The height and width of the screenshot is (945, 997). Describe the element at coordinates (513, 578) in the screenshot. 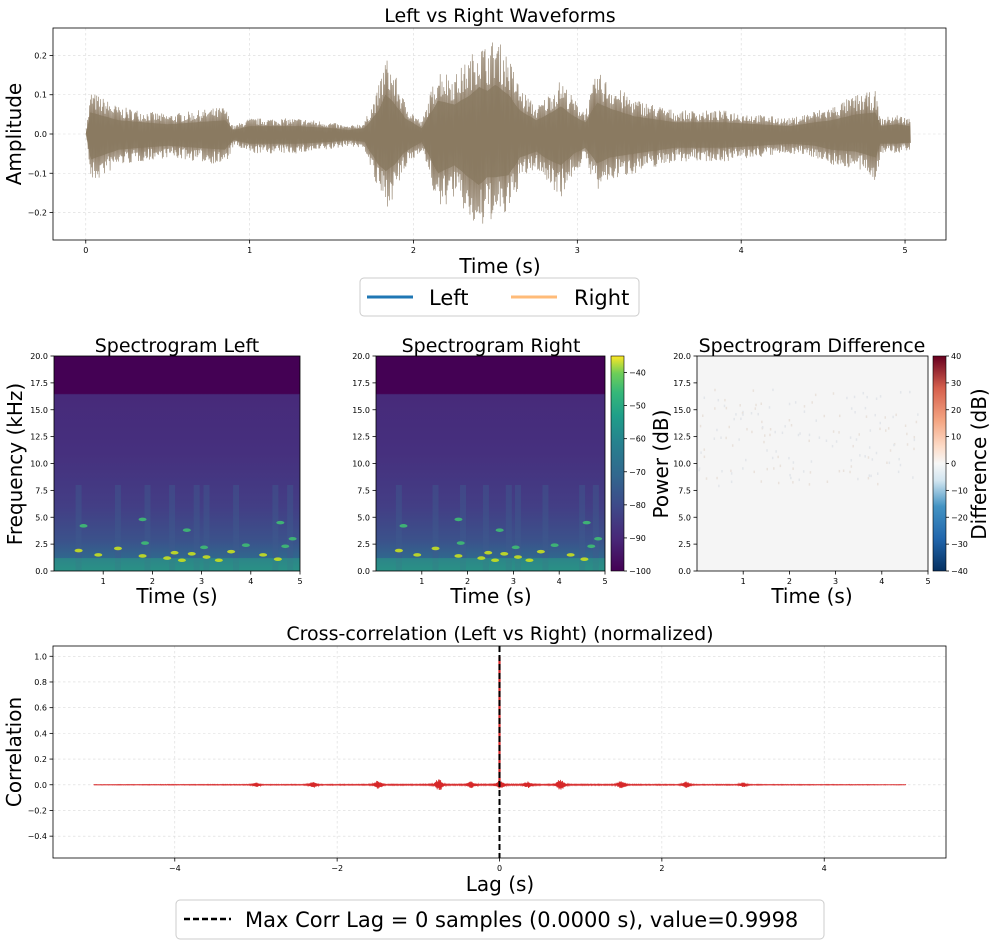

I see `spectrogram-right-xticks: 1 2 3 4 5` at that location.